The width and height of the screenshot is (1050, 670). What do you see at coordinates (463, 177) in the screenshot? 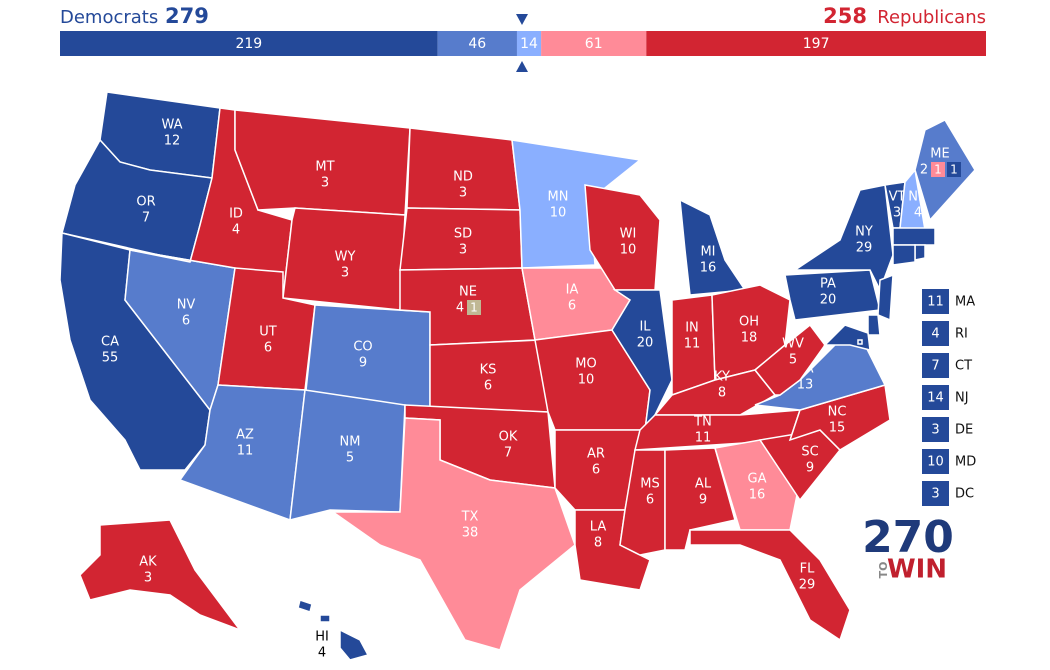
I see `state-abbr: ND` at bounding box center [463, 177].